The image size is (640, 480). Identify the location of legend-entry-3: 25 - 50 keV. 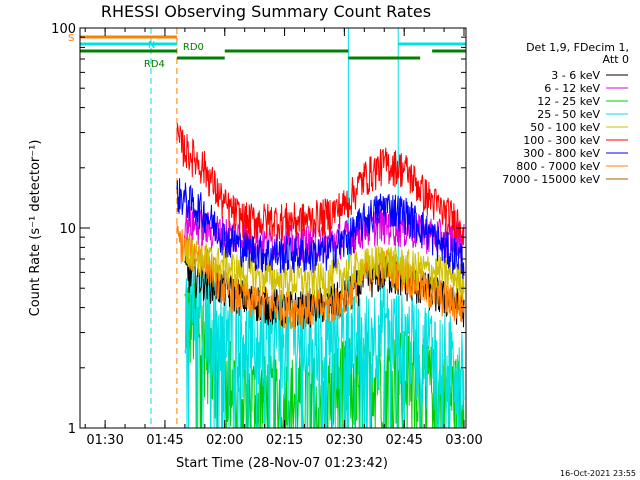
(568, 114).